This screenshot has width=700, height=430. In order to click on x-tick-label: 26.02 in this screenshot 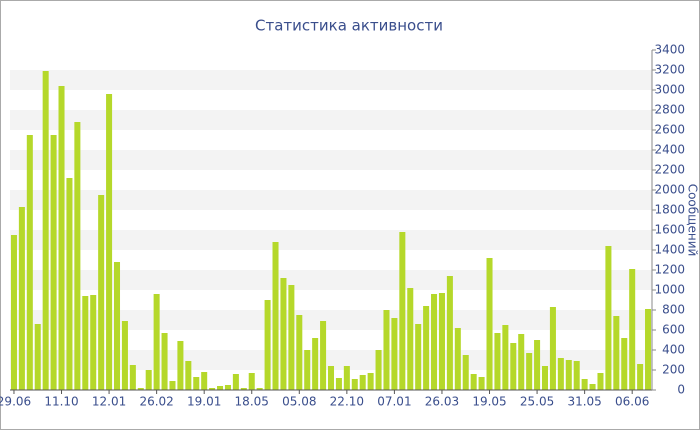, I will do `click(156, 402)`.